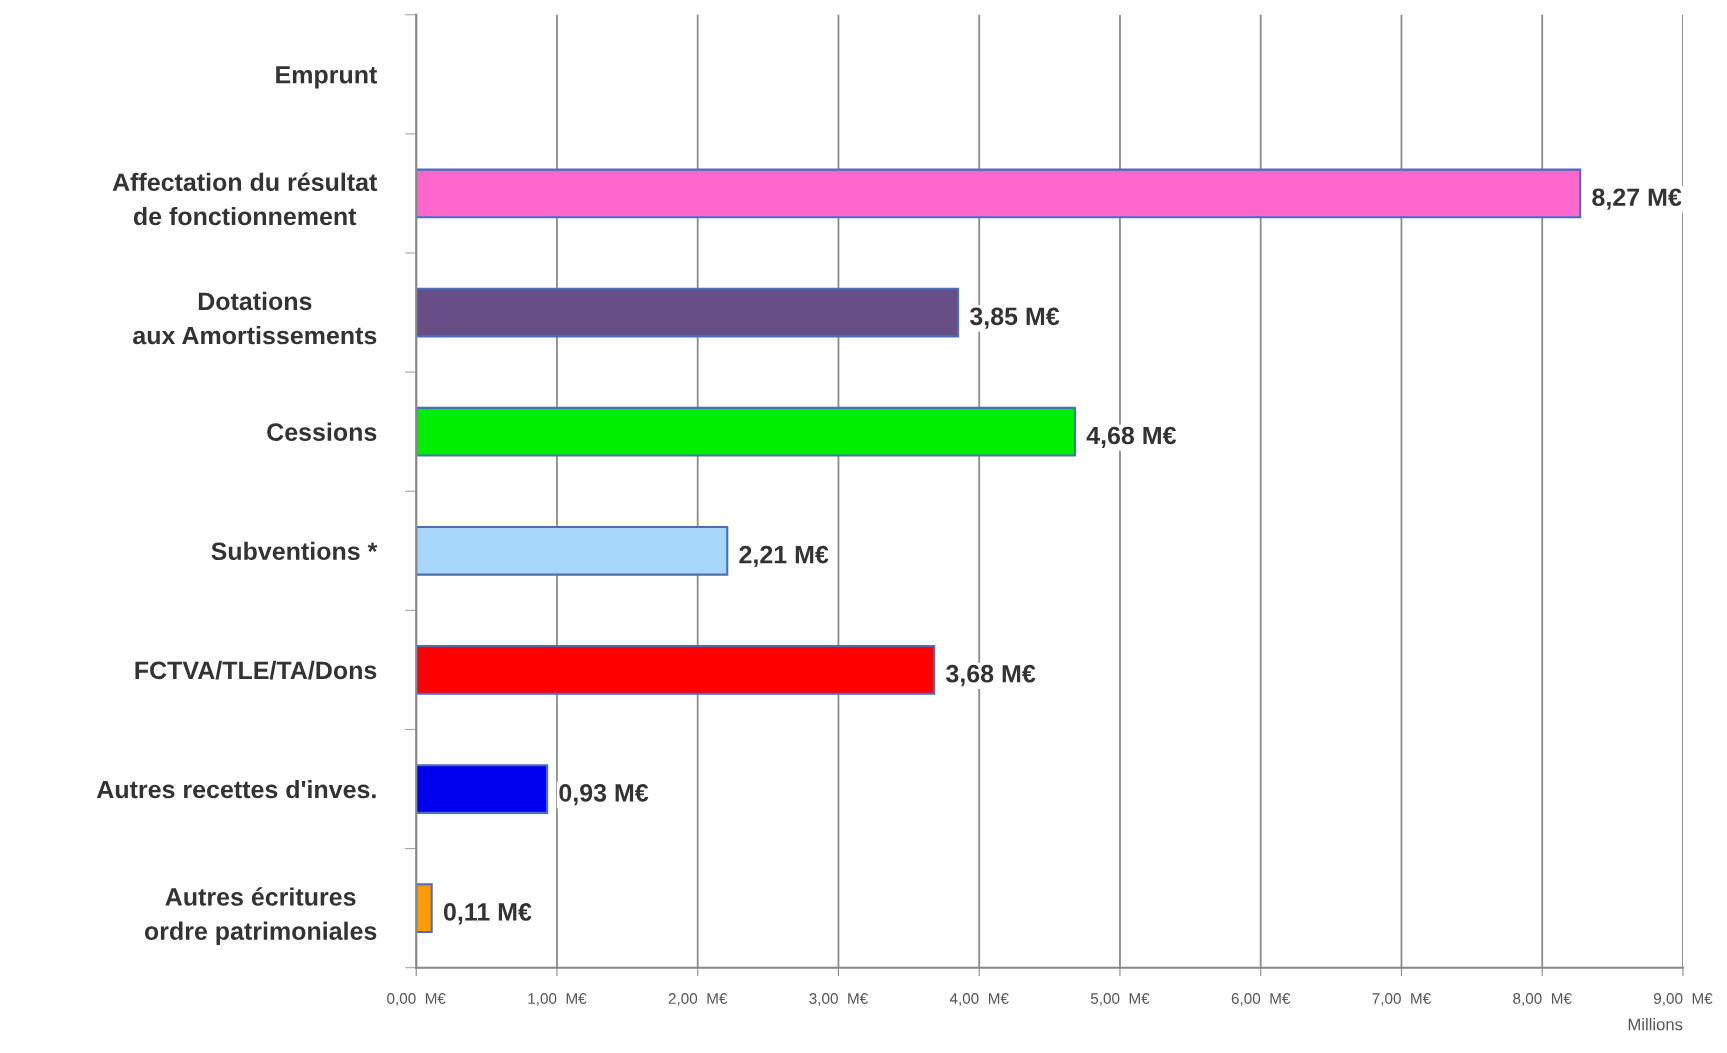 This screenshot has width=1727, height=1053. I want to click on x-tick-label: 8,00 M€, so click(1542, 999).